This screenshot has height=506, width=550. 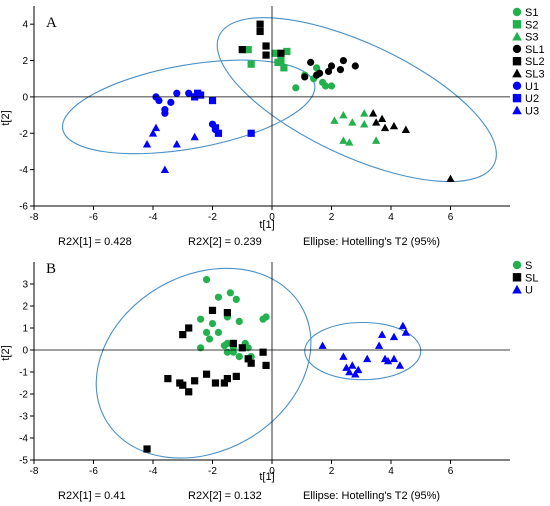 I want to click on legend-label-U: U, so click(x=529, y=291).